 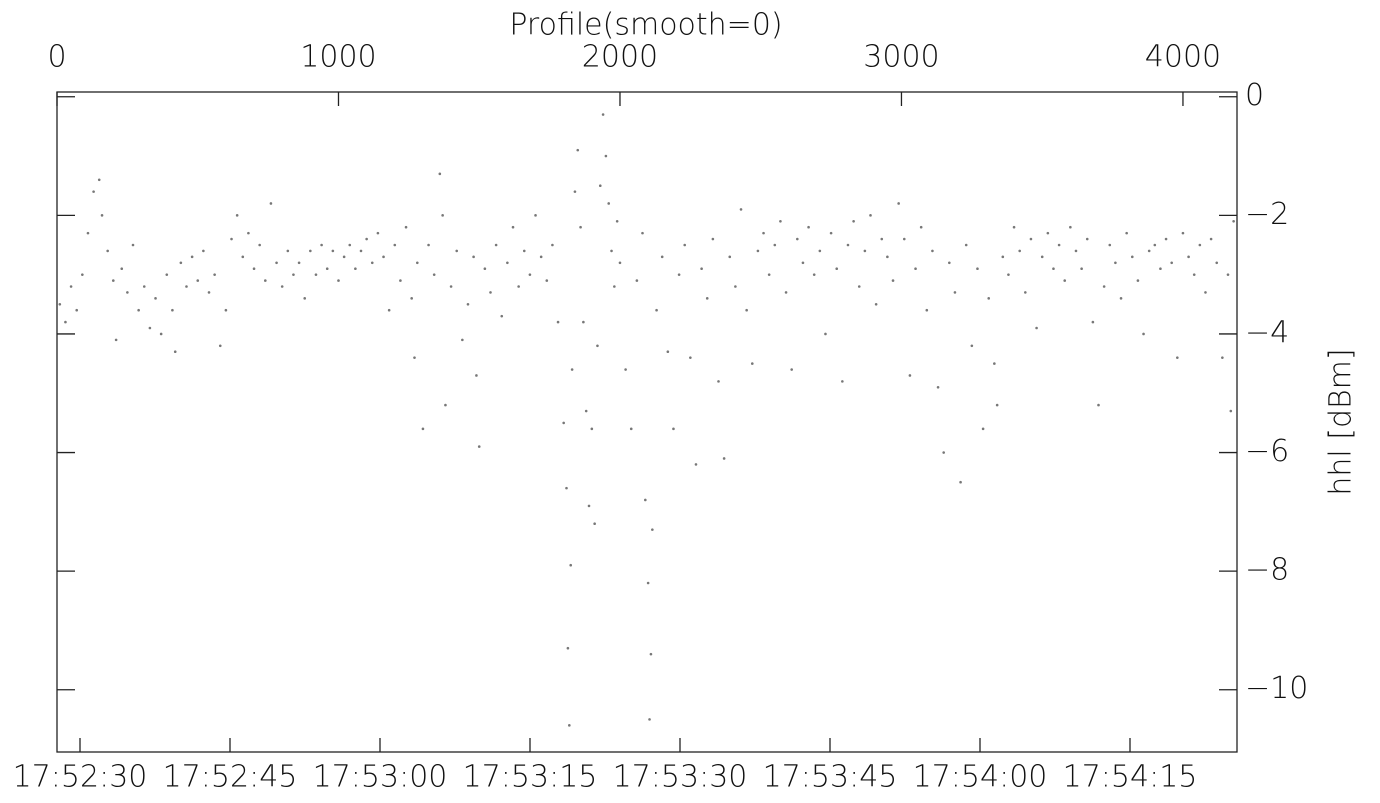 I want to click on y-tick-label: −8, so click(x=1267, y=570).